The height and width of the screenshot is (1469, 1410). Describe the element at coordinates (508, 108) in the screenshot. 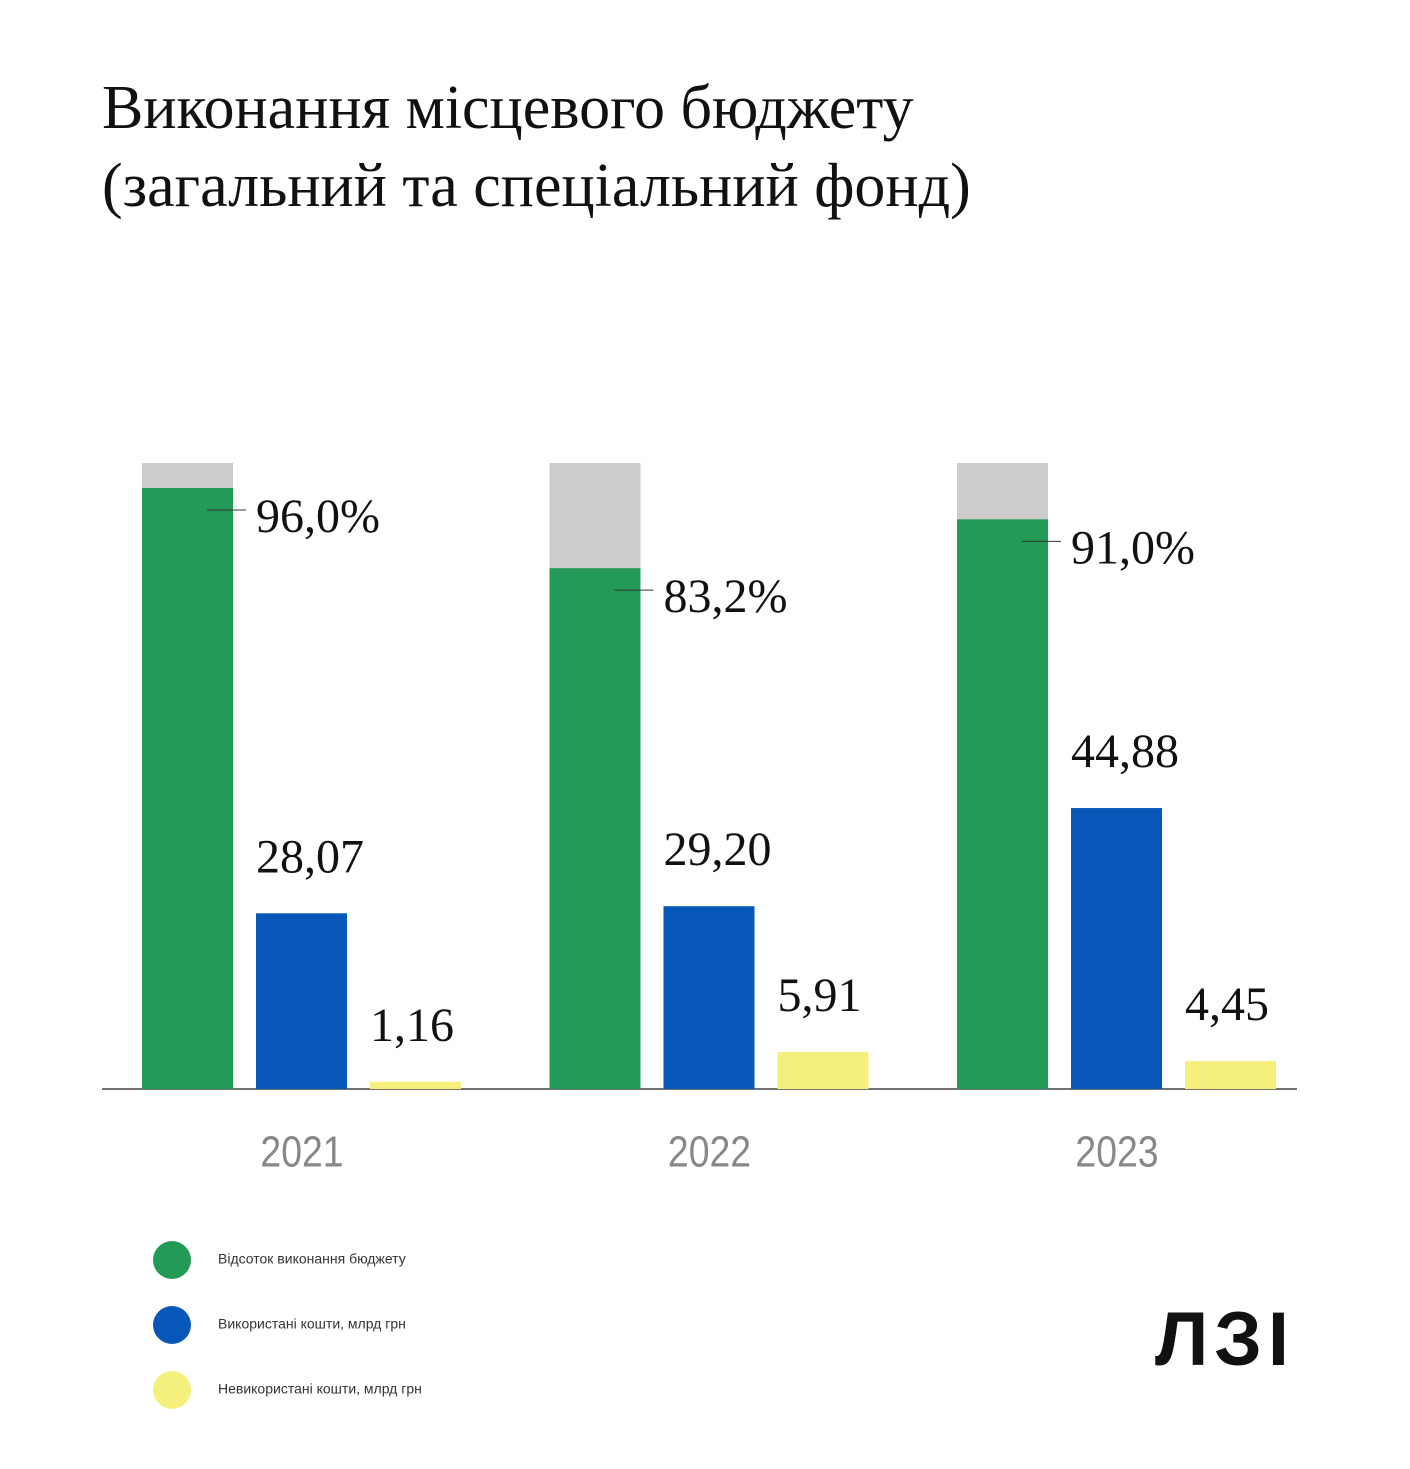

I see `chart-title: Виконання місцевого бюджету` at that location.